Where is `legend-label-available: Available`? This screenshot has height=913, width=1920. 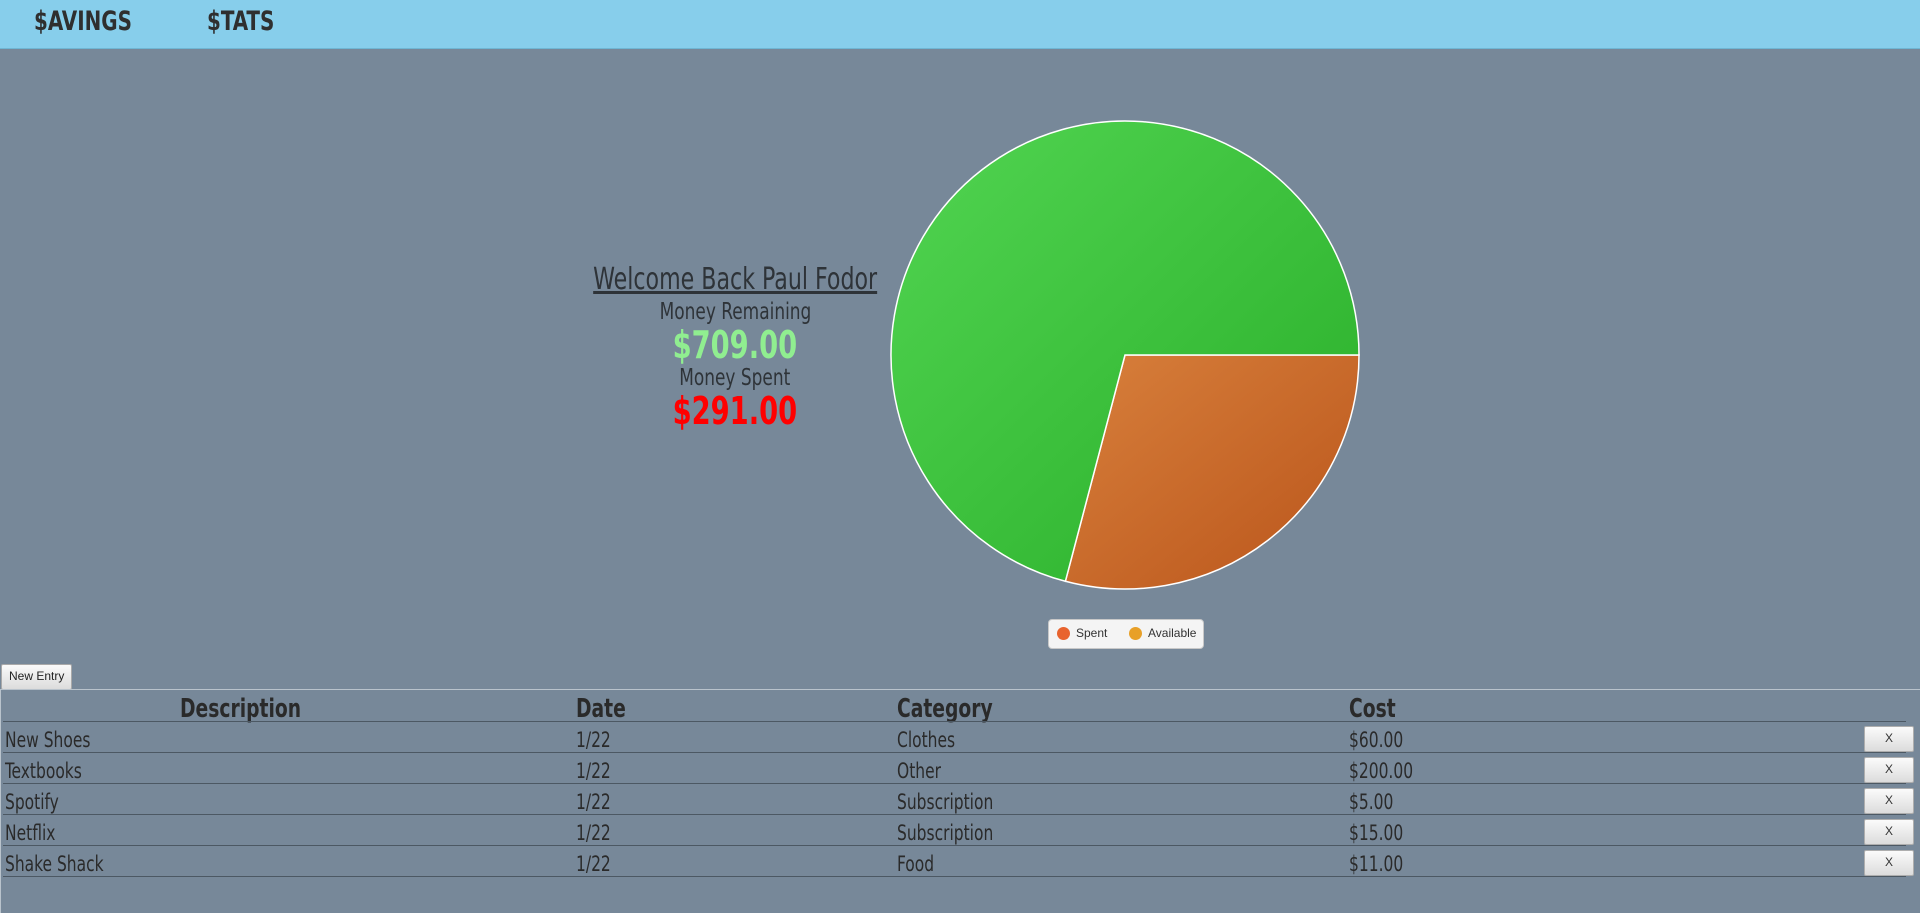 legend-label-available: Available is located at coordinates (1172, 633).